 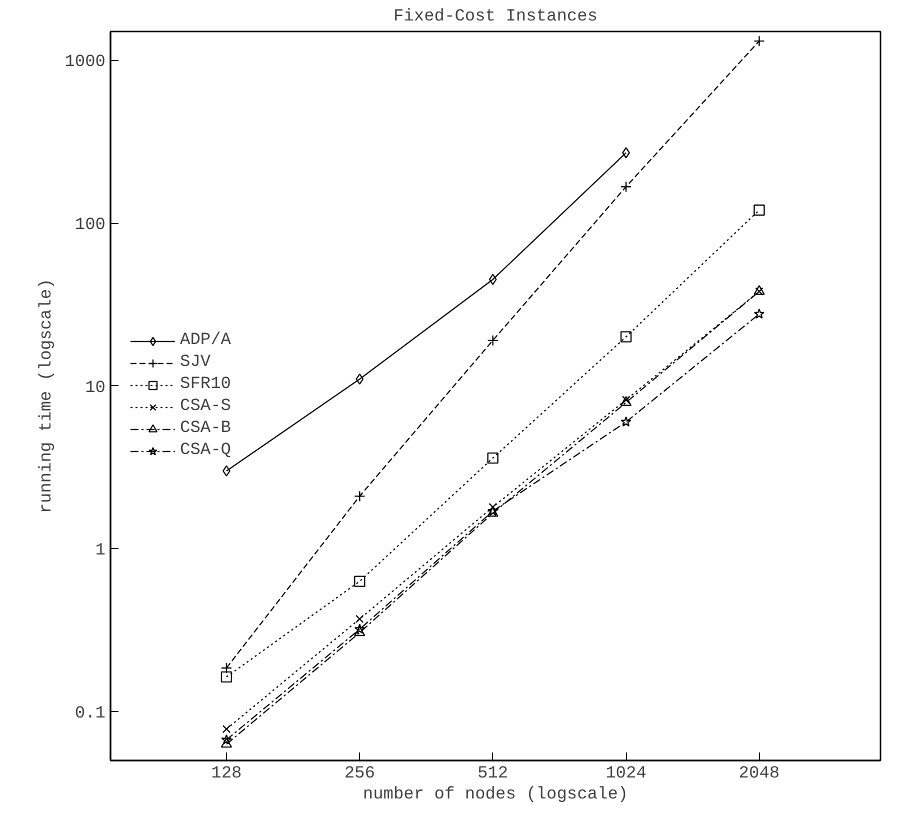 What do you see at coordinates (85, 62) in the screenshot?
I see `y-tick-label: 1000` at bounding box center [85, 62].